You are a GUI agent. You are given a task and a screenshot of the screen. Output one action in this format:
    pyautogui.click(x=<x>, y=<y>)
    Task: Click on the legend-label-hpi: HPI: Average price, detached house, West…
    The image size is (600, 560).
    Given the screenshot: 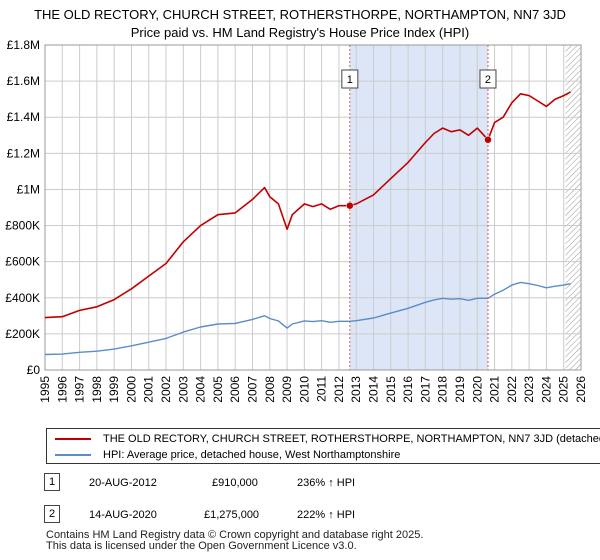 What is the action you would take?
    pyautogui.click(x=252, y=455)
    